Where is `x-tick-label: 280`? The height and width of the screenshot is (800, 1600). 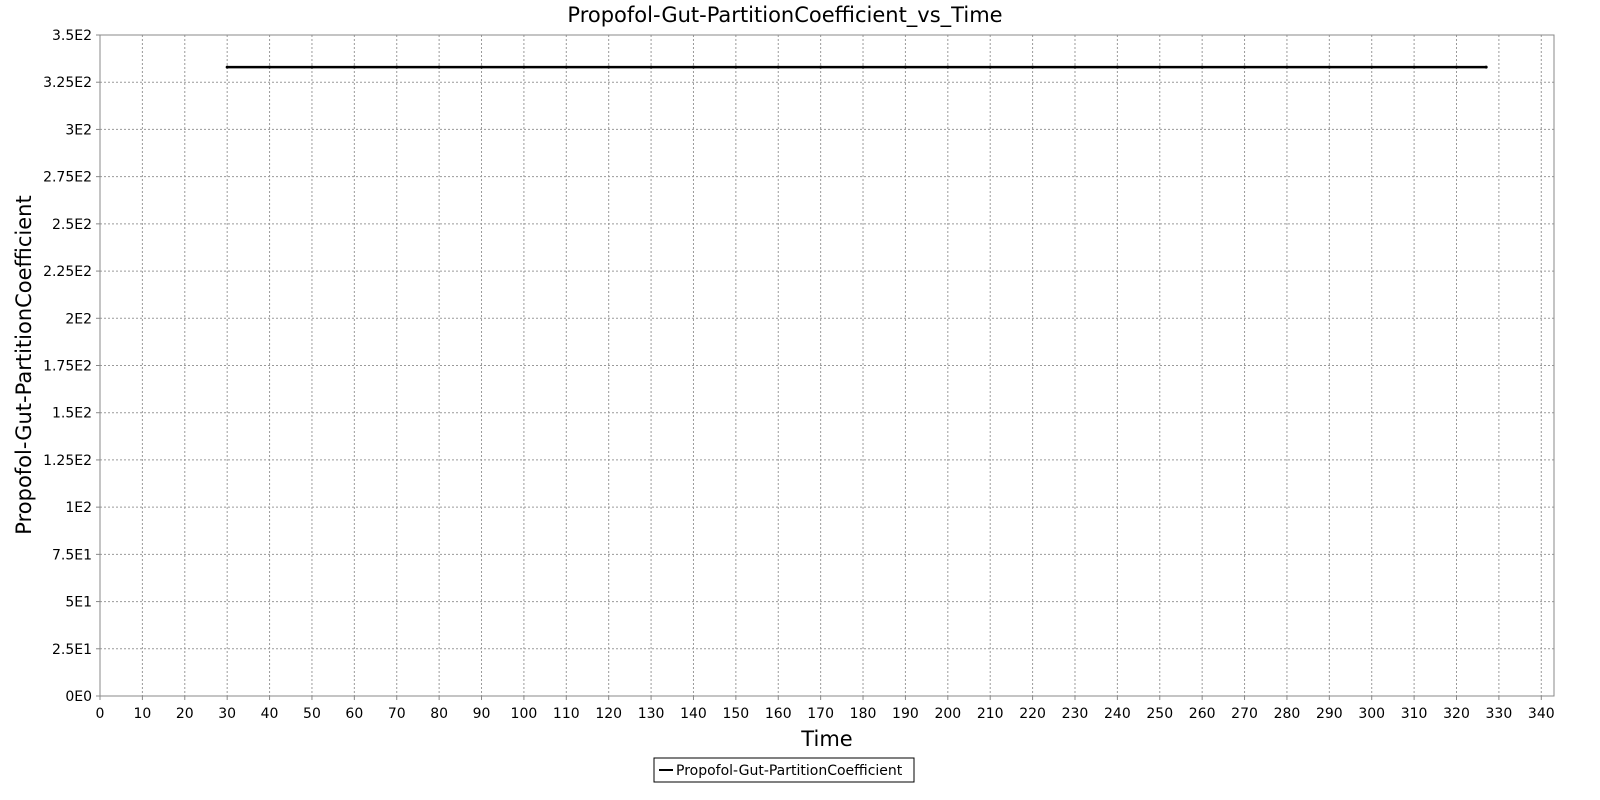
x-tick-label: 280 is located at coordinates (1287, 714).